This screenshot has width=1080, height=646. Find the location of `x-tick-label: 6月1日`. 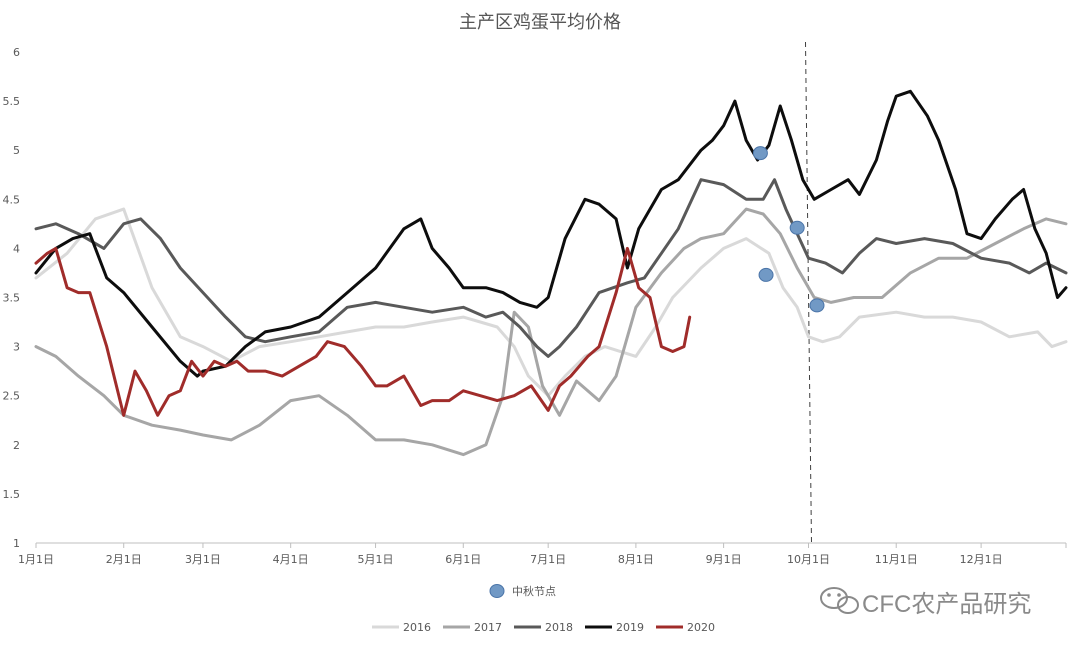

x-tick-label: 6月1日 is located at coordinates (463, 559).